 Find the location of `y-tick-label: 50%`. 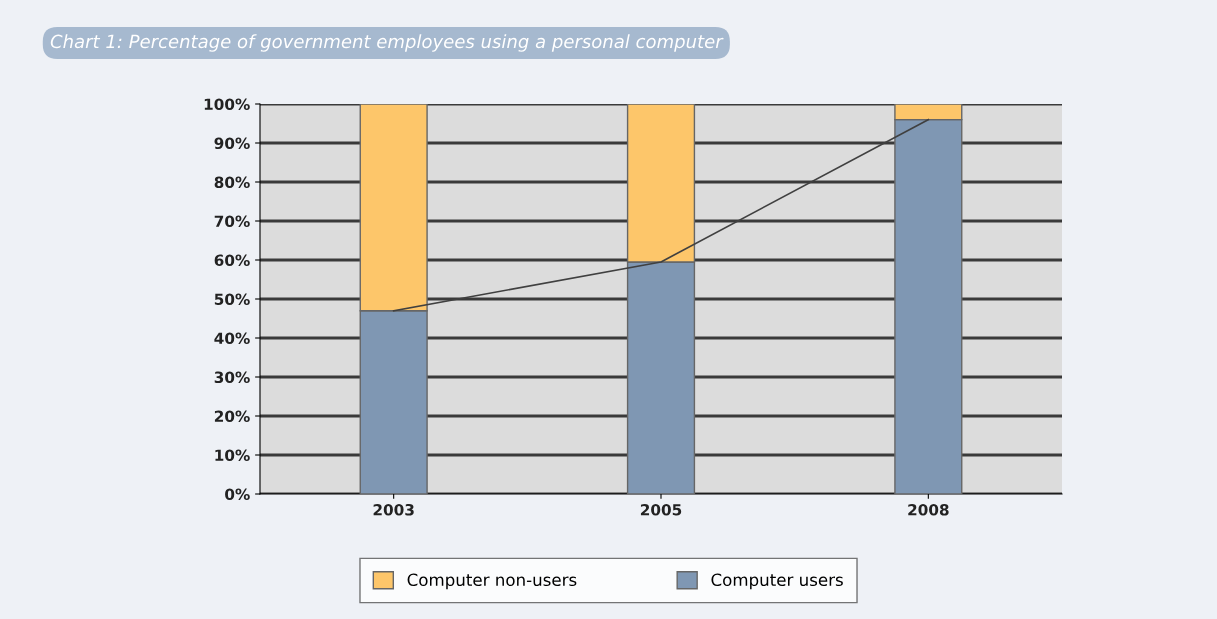

y-tick-label: 50% is located at coordinates (232, 299).